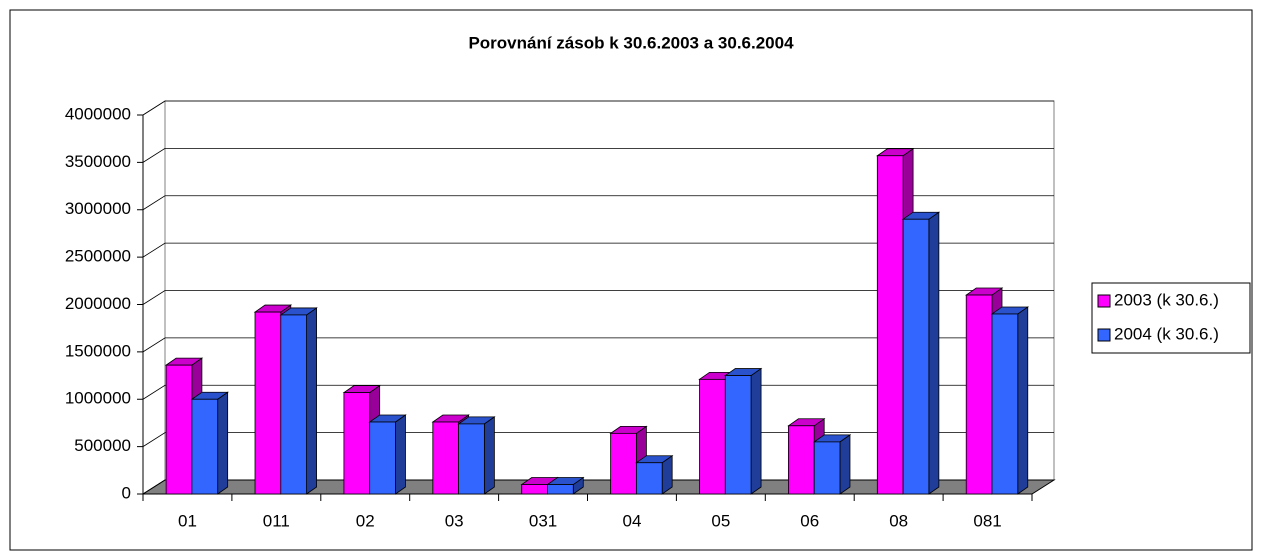 The width and height of the screenshot is (1262, 560). Describe the element at coordinates (631, 520) in the screenshot. I see `x-tick-label: 04` at that location.